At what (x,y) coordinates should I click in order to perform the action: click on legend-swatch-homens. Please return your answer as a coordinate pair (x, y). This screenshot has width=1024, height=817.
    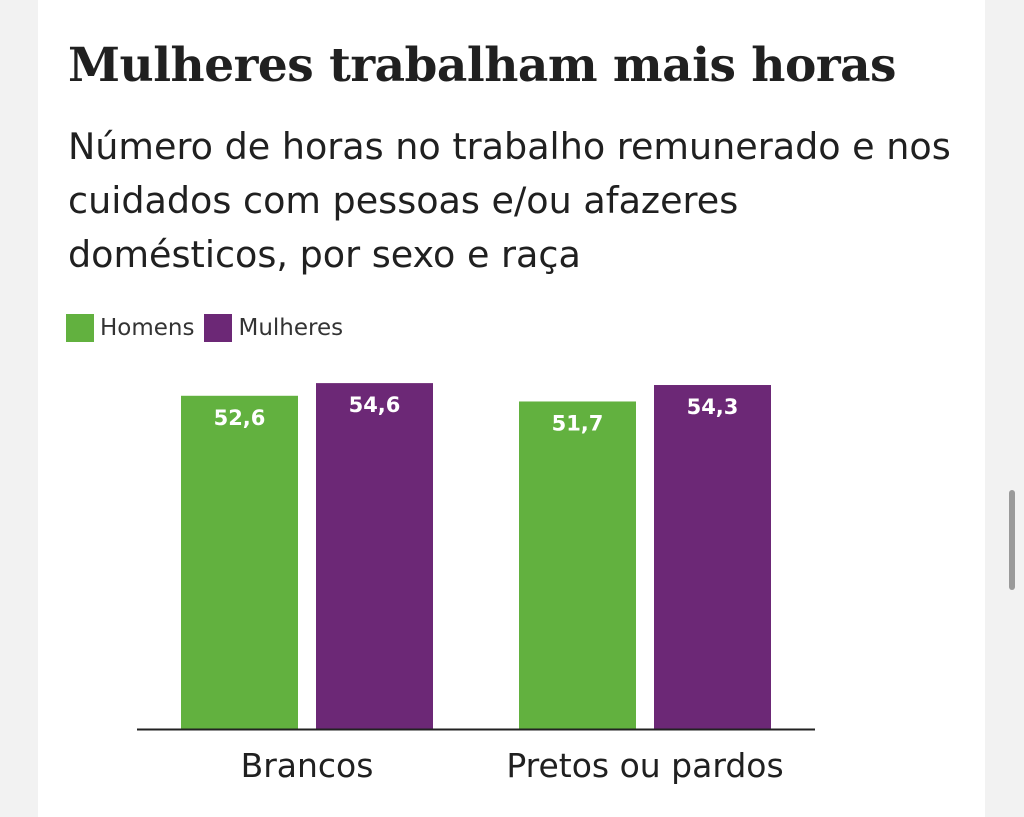
    Looking at the image, I should click on (80, 328).